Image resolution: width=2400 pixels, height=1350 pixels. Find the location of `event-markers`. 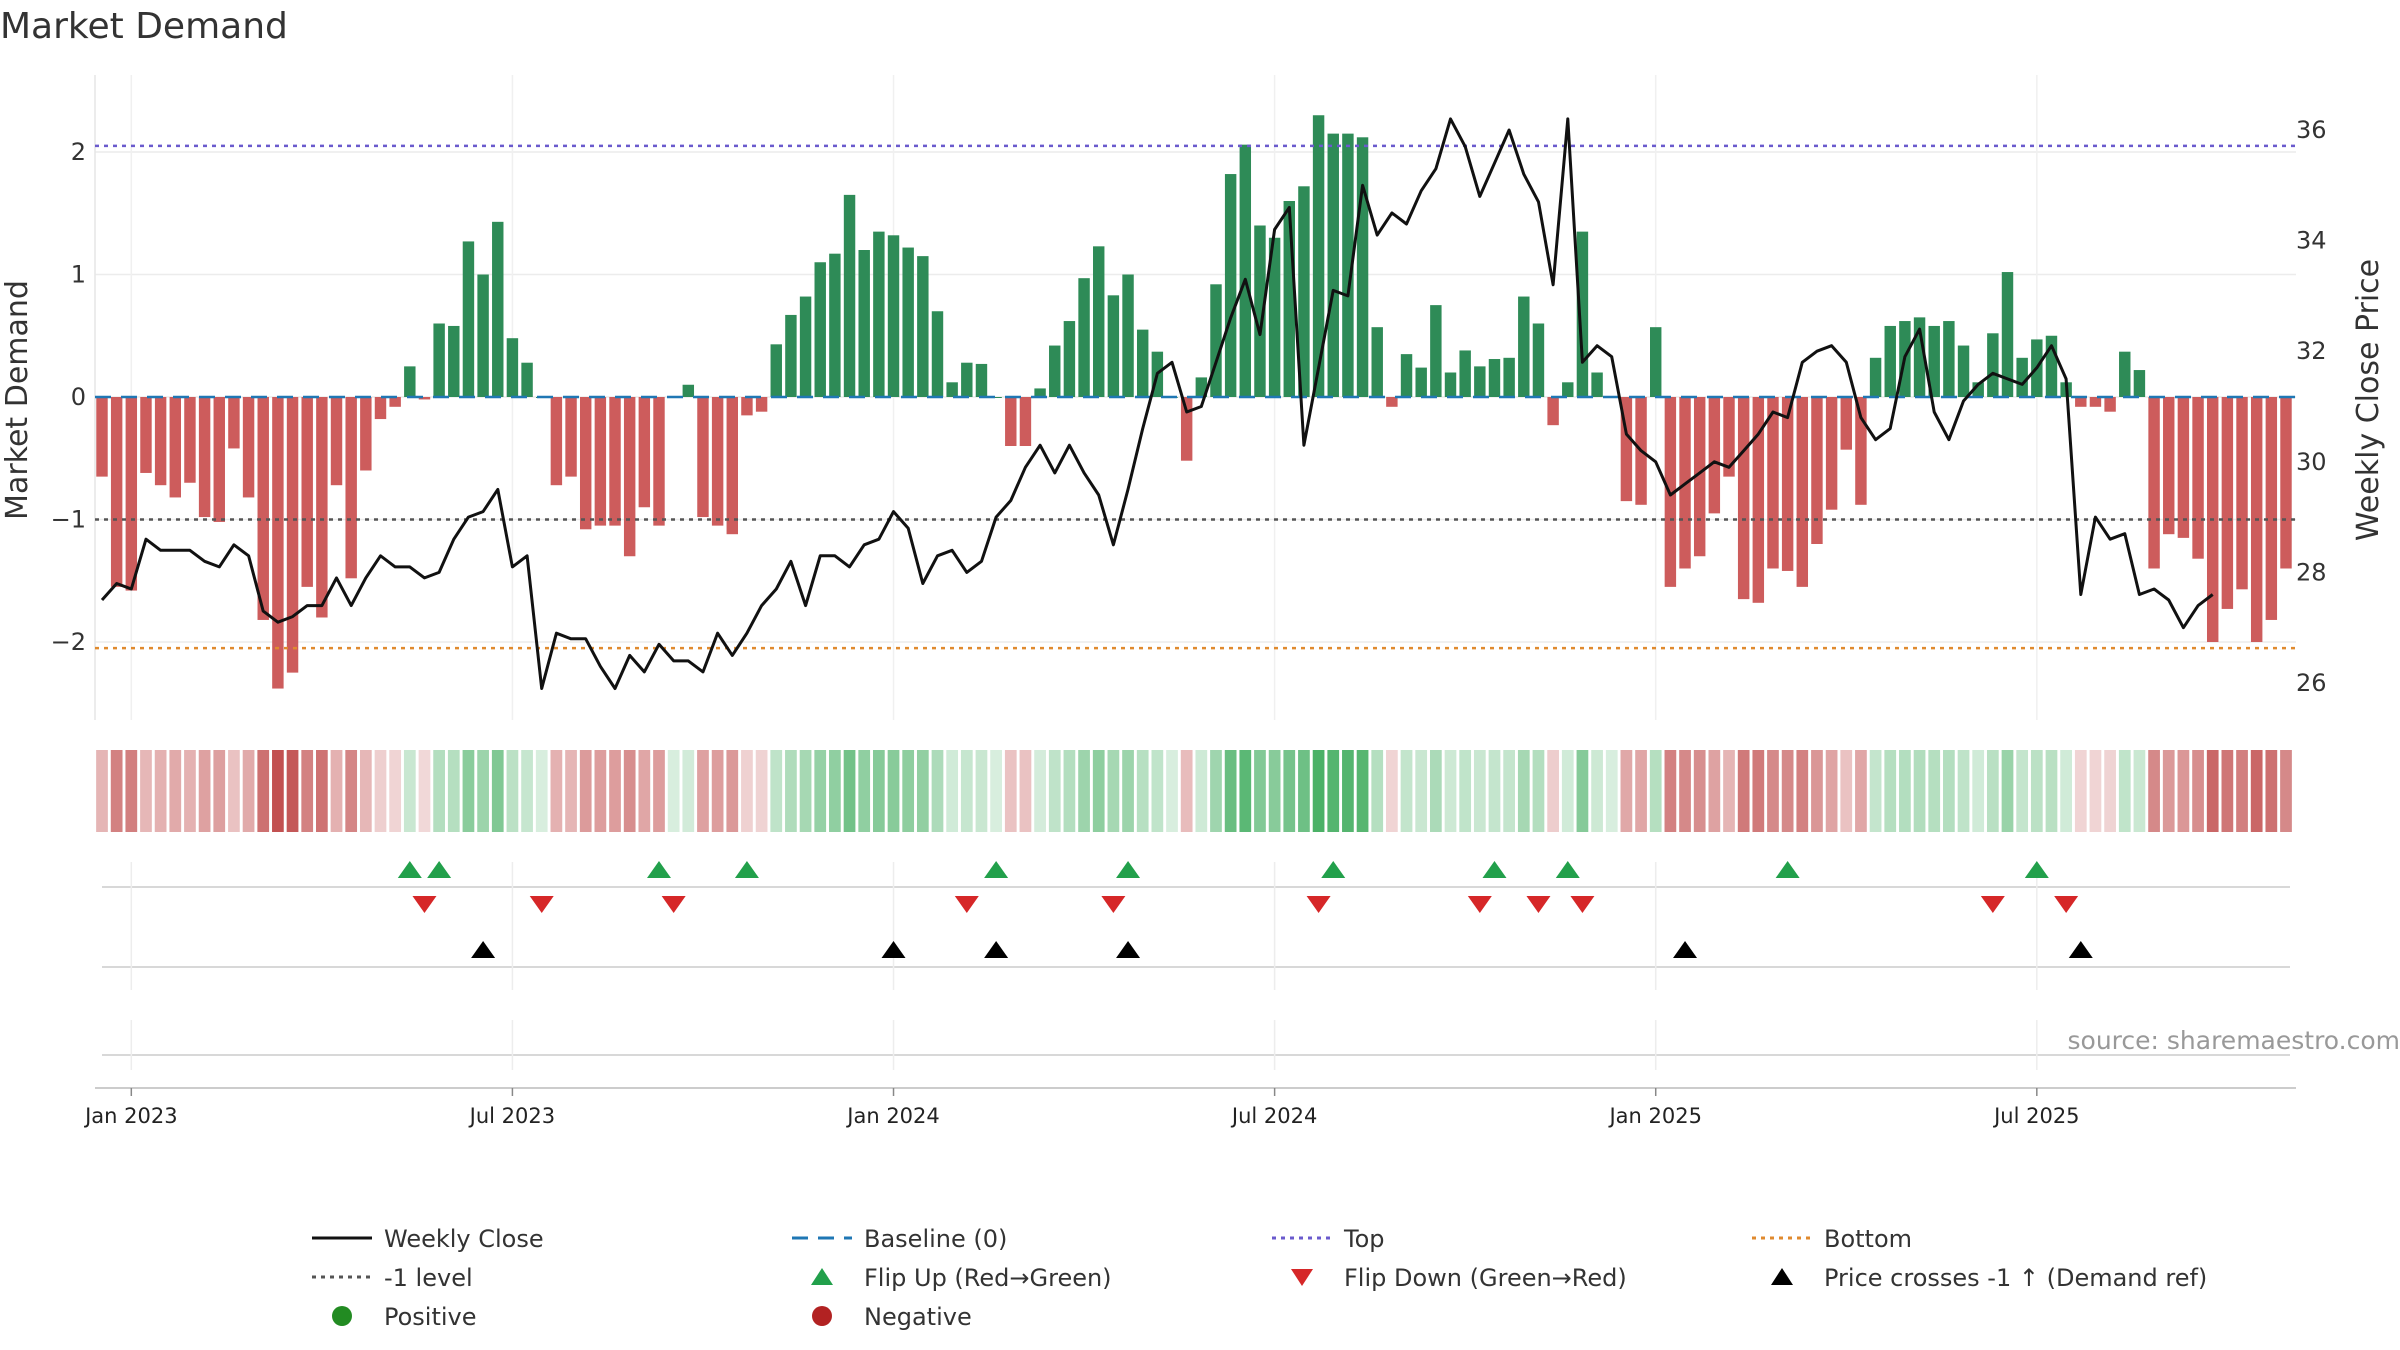

event-markers is located at coordinates (1196, 965).